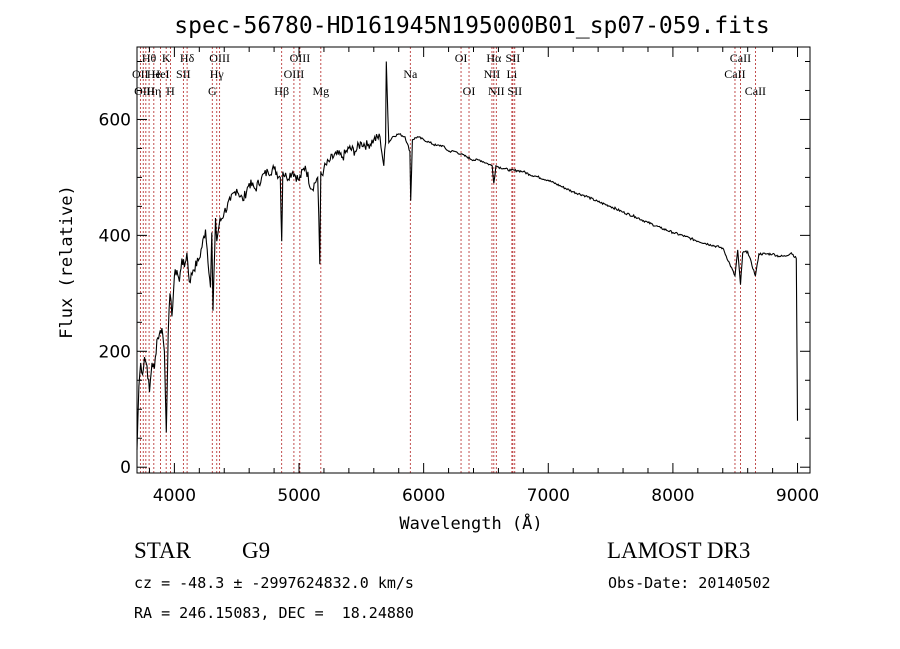 The width and height of the screenshot is (900, 649). Describe the element at coordinates (274, 583) in the screenshot. I see `redshift-line: cz = -48.3 ± -2997624832.0 km/s` at that location.